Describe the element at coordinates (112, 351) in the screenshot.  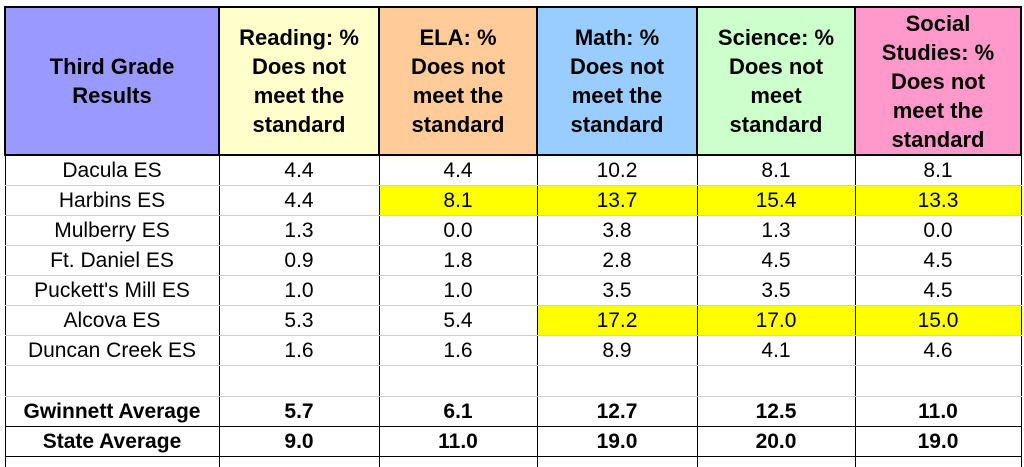
I see `school-name: Duncan Creek ES` at that location.